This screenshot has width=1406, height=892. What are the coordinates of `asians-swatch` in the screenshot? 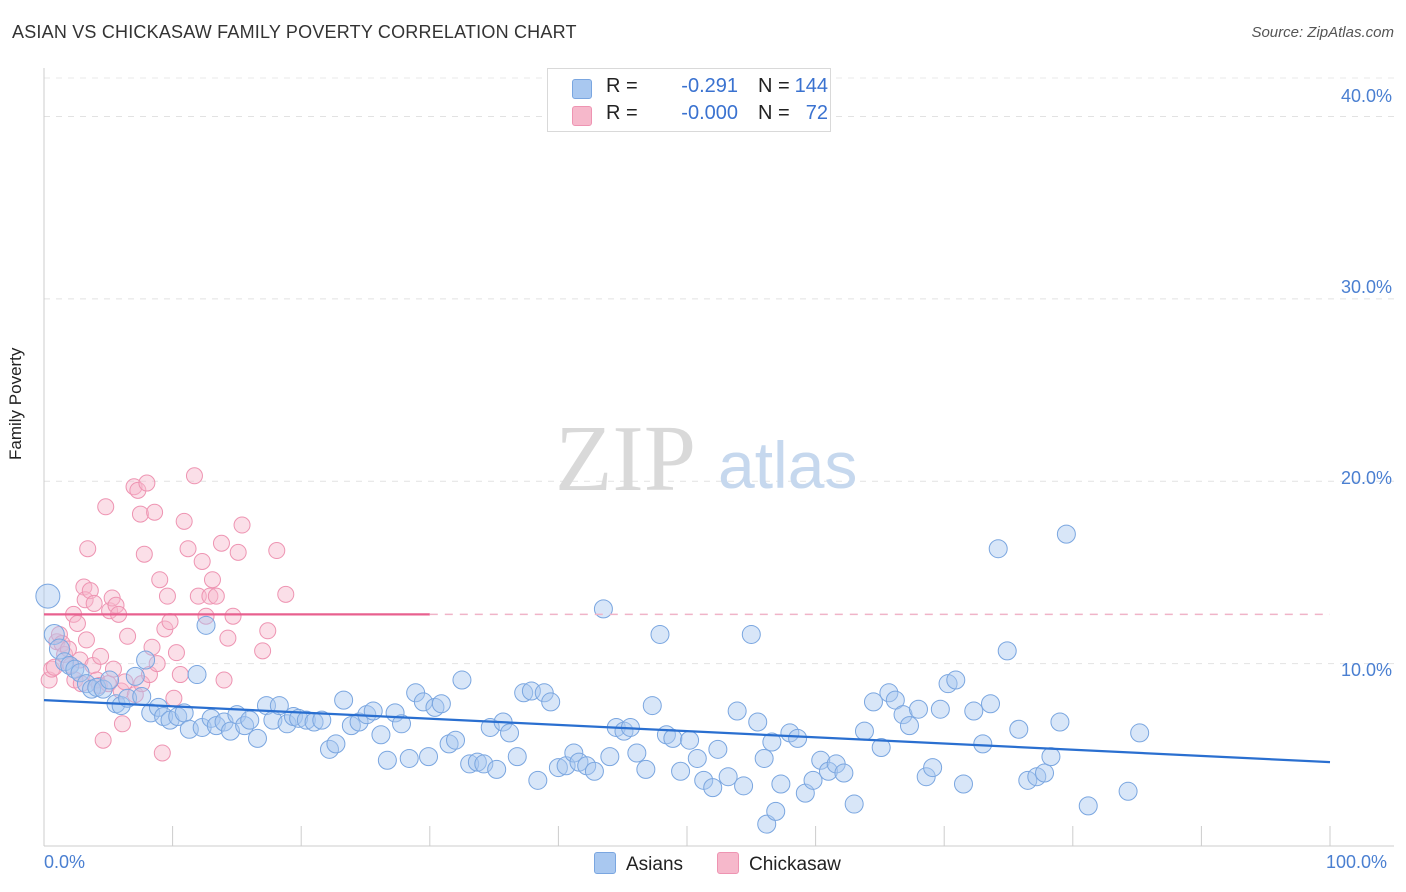 It's located at (582, 89).